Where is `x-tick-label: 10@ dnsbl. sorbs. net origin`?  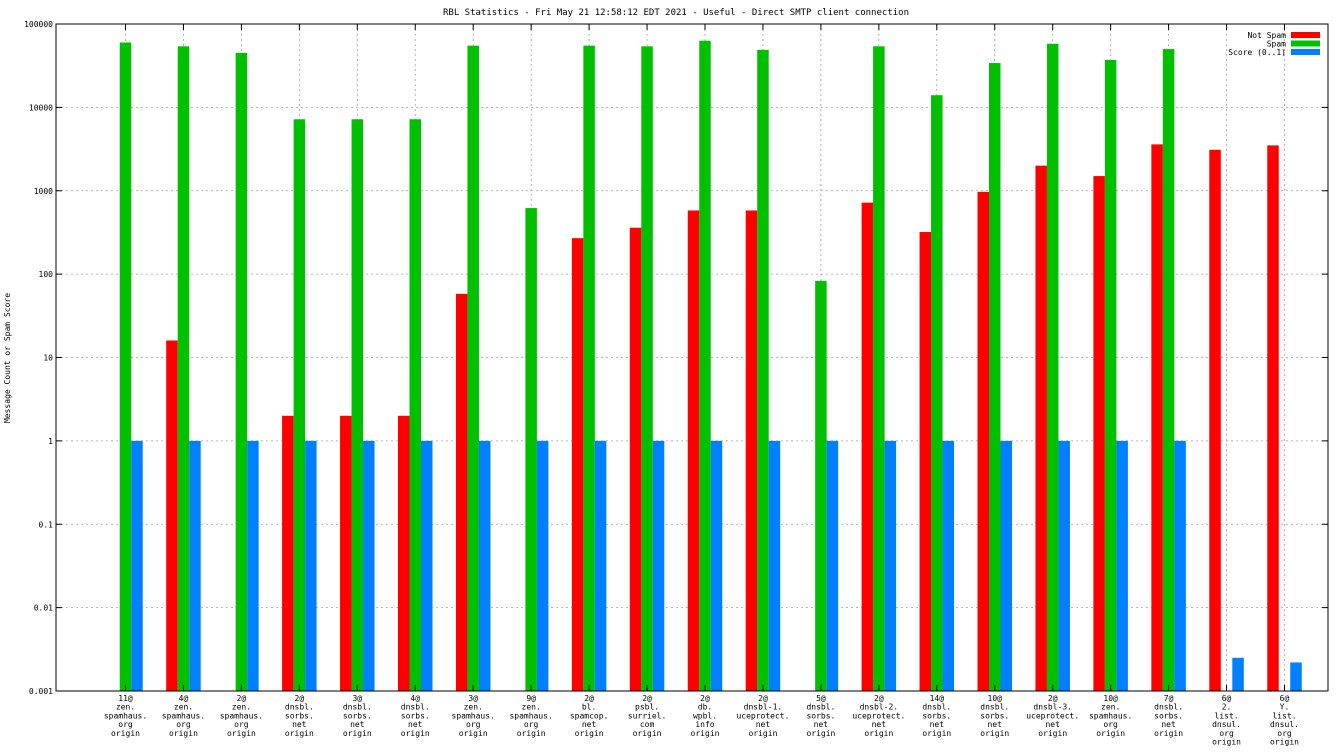
x-tick-label: 10@ dnsbl. sorbs. net origin is located at coordinates (994, 716).